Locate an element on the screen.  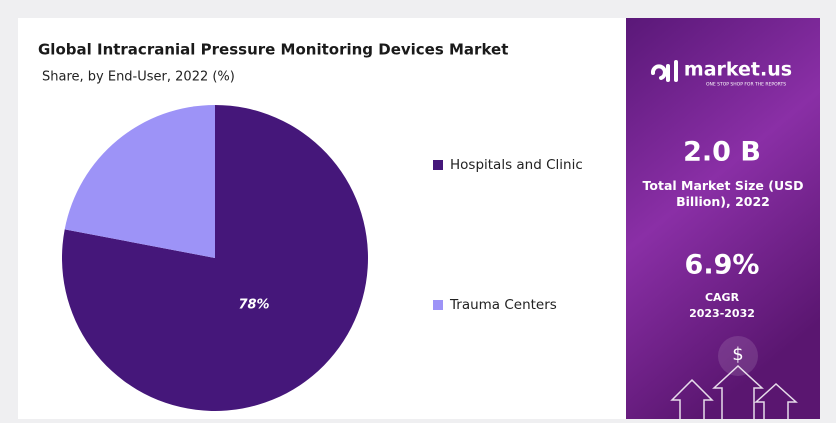
brand: market.us is located at coordinates (738, 70).